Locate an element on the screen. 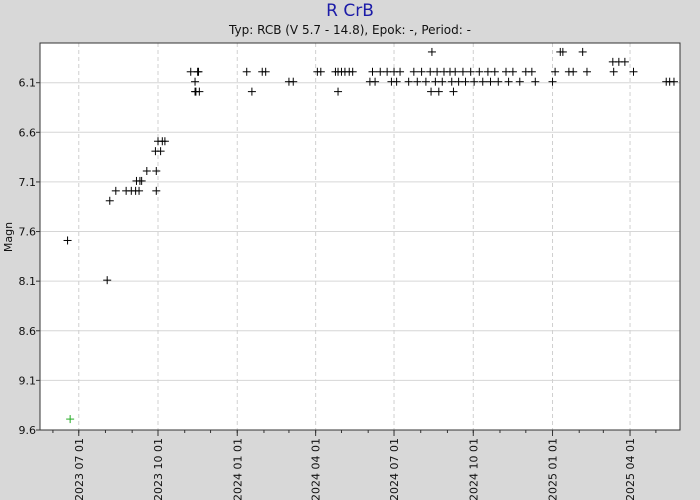 The width and height of the screenshot is (700, 500). y-axis-title: Magn is located at coordinates (8, 237).